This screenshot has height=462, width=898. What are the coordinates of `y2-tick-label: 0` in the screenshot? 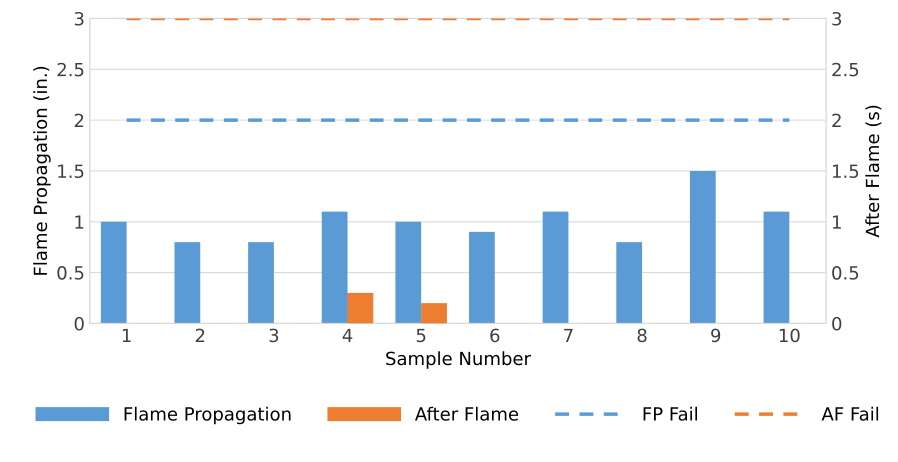 It's located at (837, 323).